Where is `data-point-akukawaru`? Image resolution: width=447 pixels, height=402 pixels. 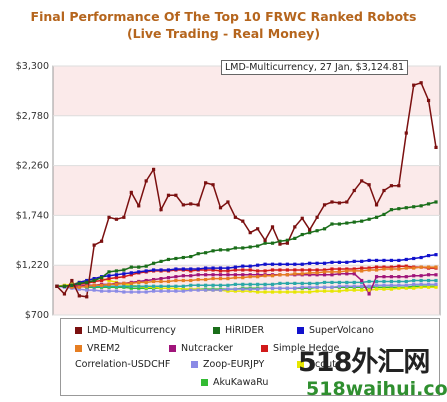 data-point-akukawaru is located at coordinates (384, 287).